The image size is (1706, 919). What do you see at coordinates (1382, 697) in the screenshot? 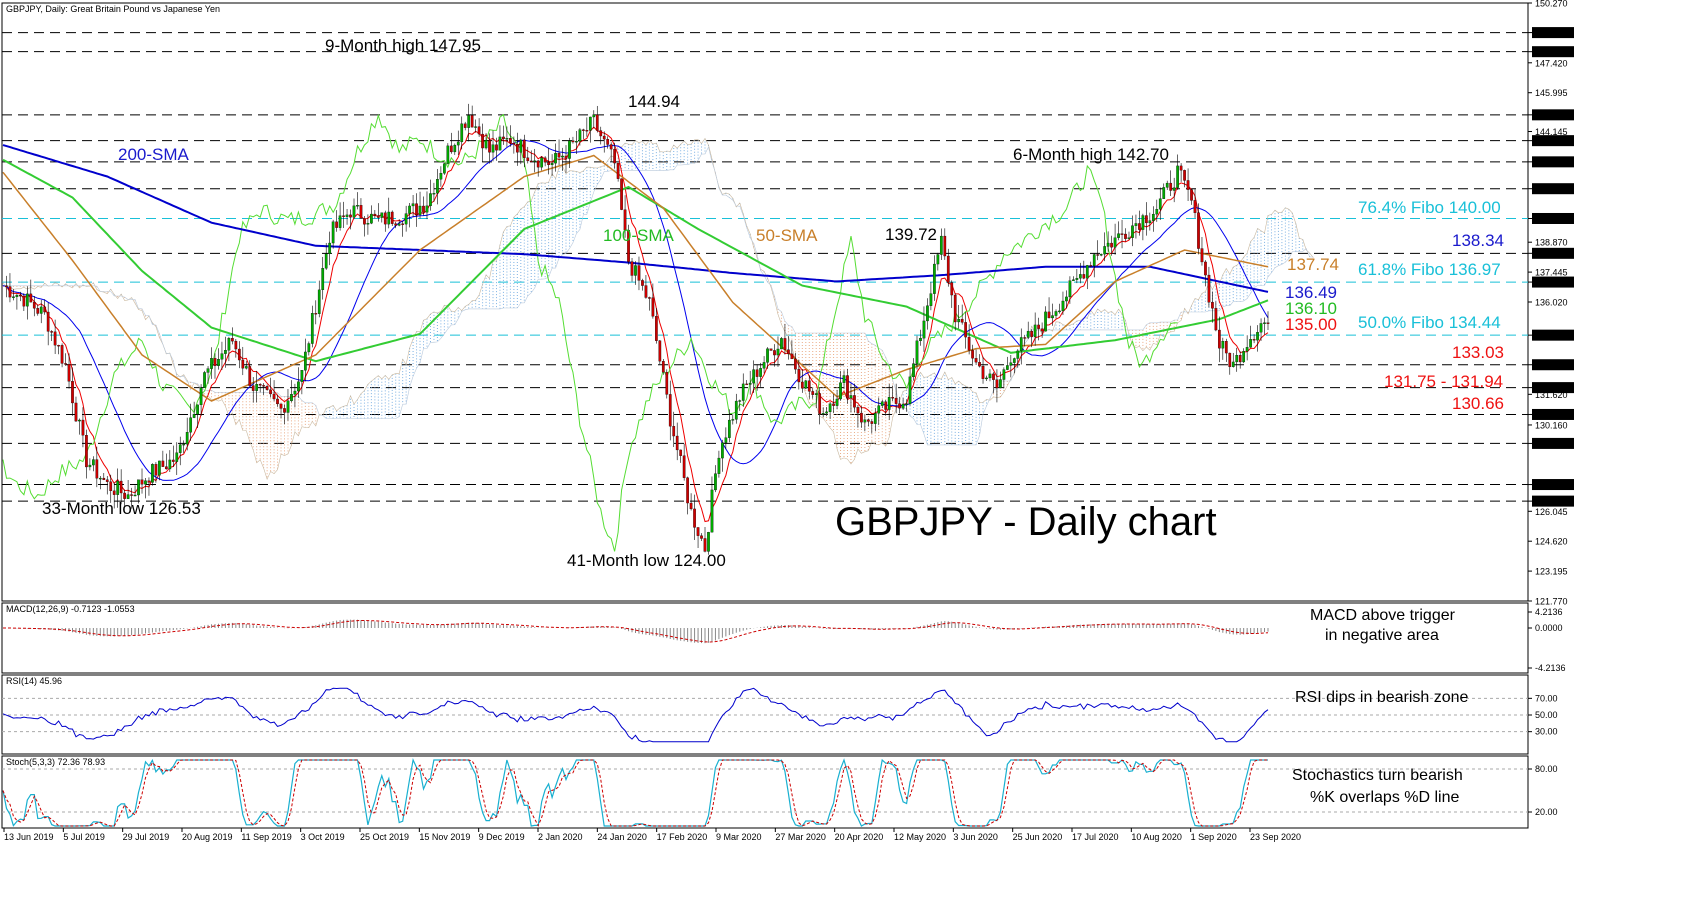
I see `rsi-note: RSI dips in bearish zone` at bounding box center [1382, 697].